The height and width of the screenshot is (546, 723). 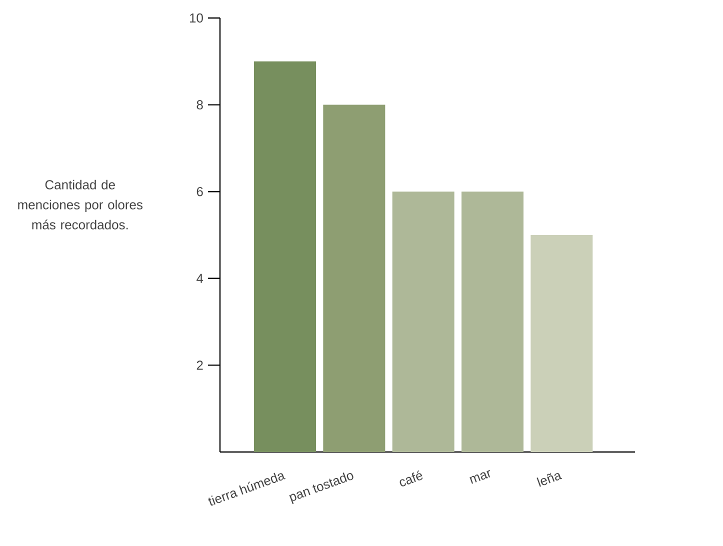 What do you see at coordinates (247, 489) in the screenshot?
I see `x-tick-label: tierra húmeda` at bounding box center [247, 489].